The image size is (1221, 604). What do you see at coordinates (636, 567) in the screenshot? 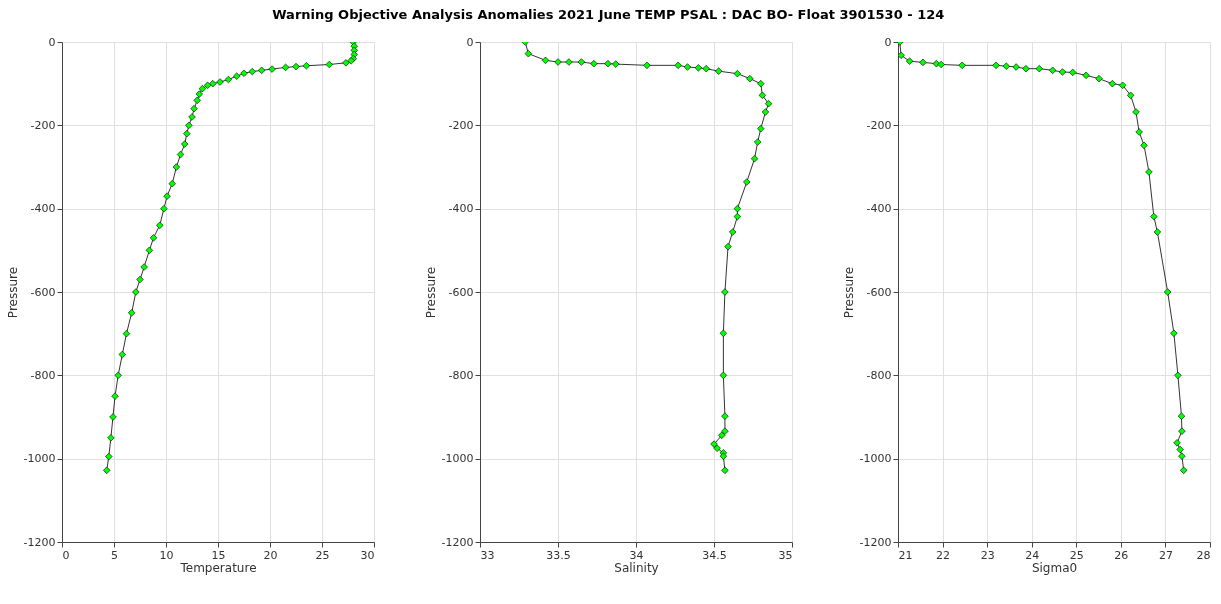
I see `x-axis-title: Salinity` at bounding box center [636, 567].